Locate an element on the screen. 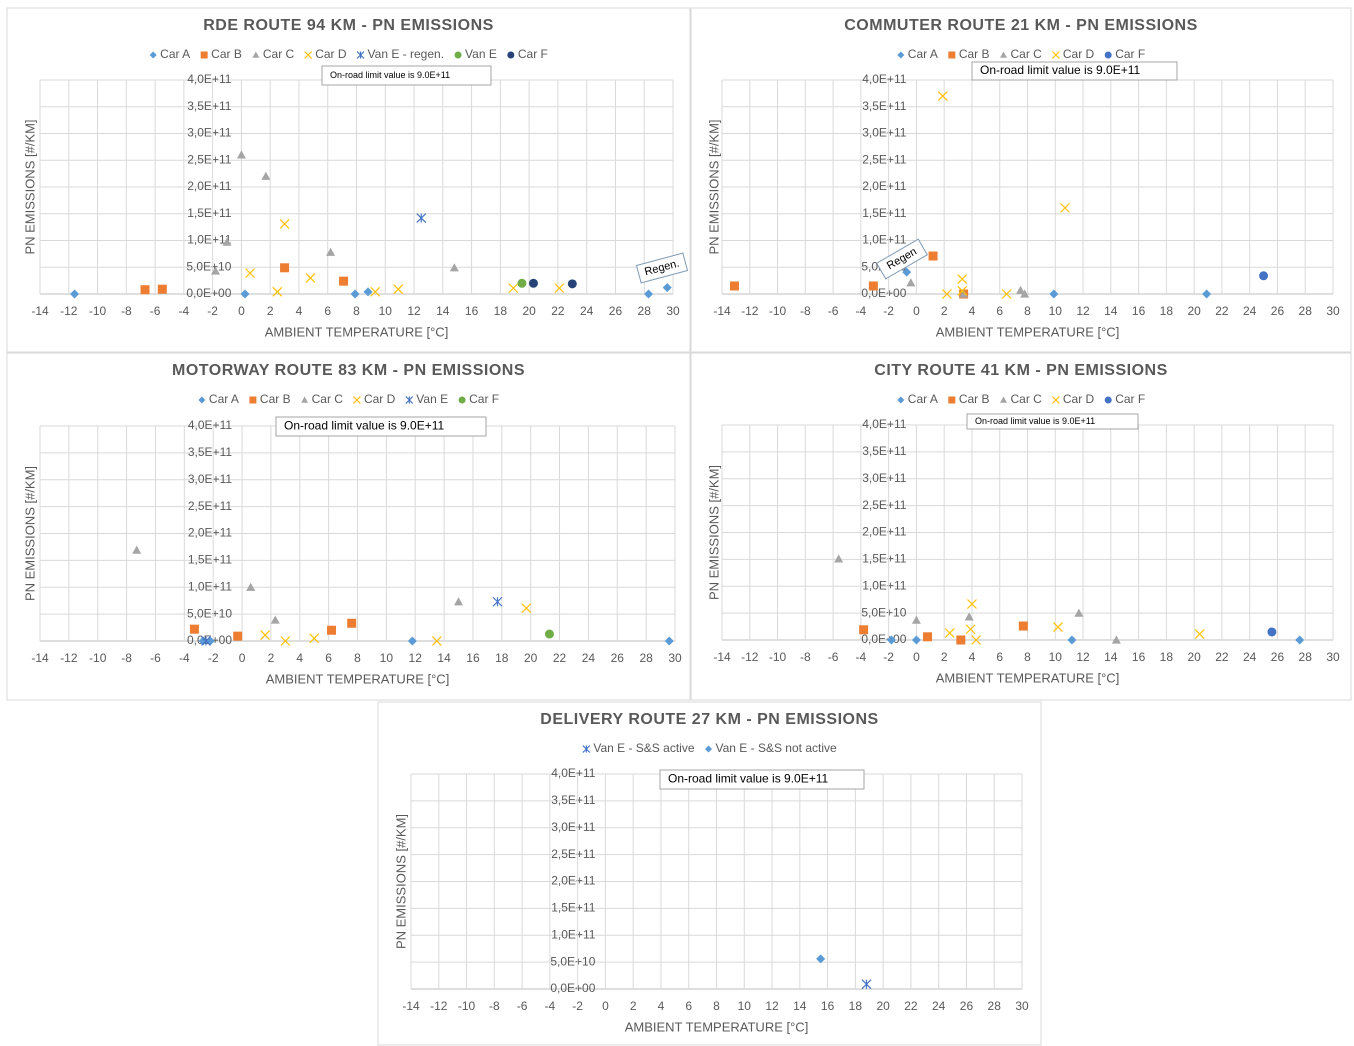  x-tick-label: -14 is located at coordinates (411, 1006).